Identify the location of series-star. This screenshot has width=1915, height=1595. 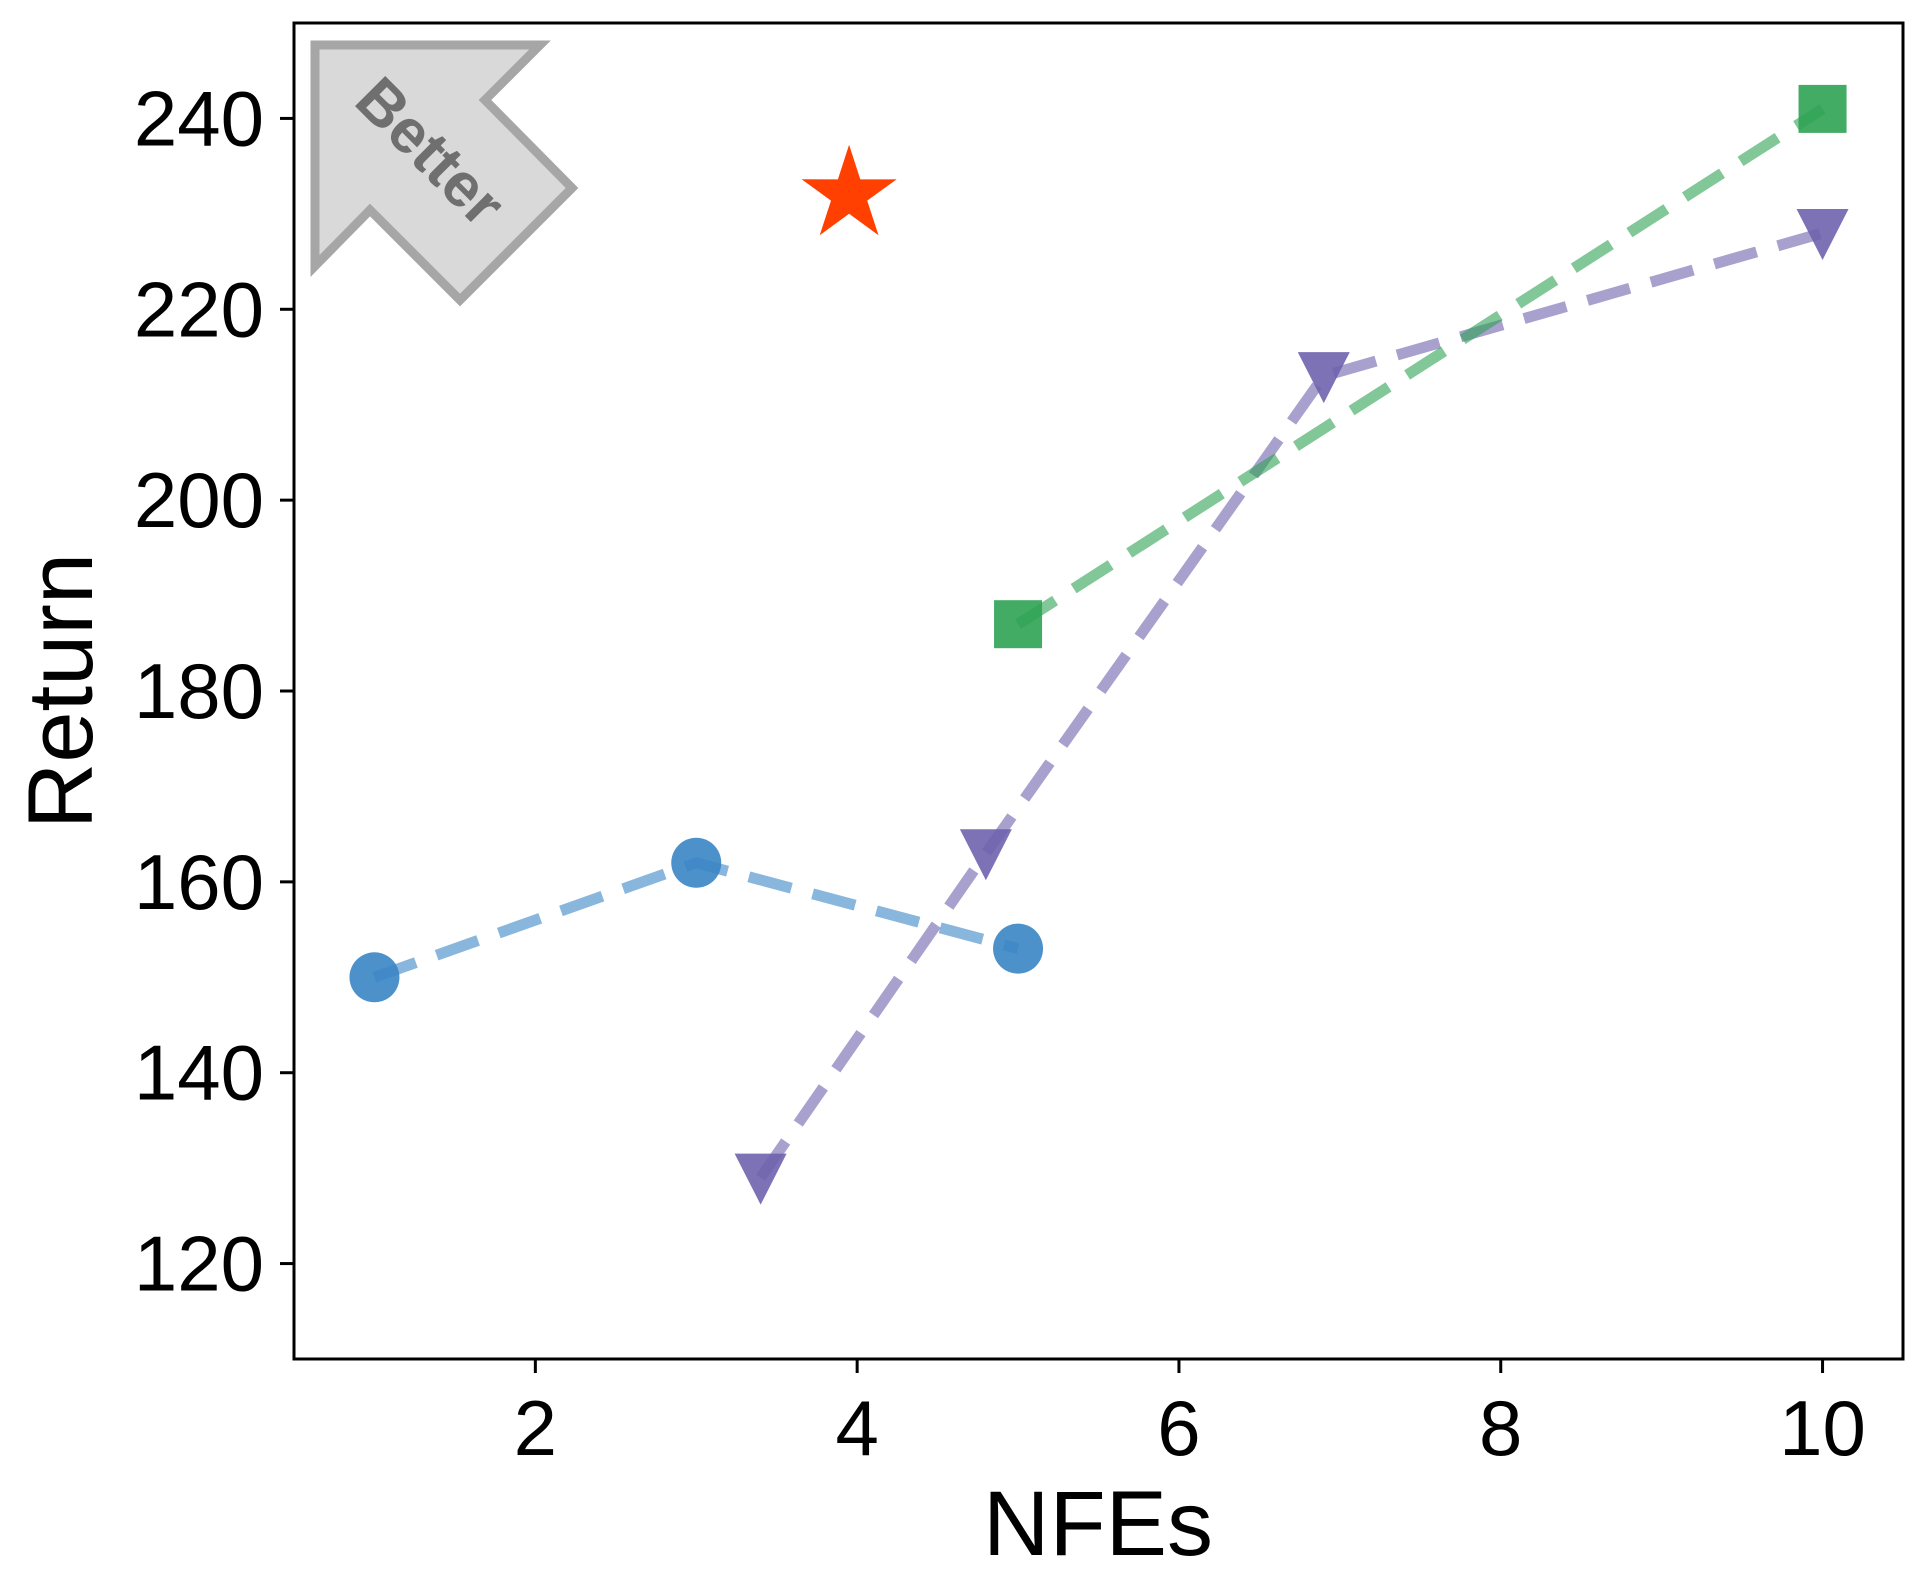
(849, 190).